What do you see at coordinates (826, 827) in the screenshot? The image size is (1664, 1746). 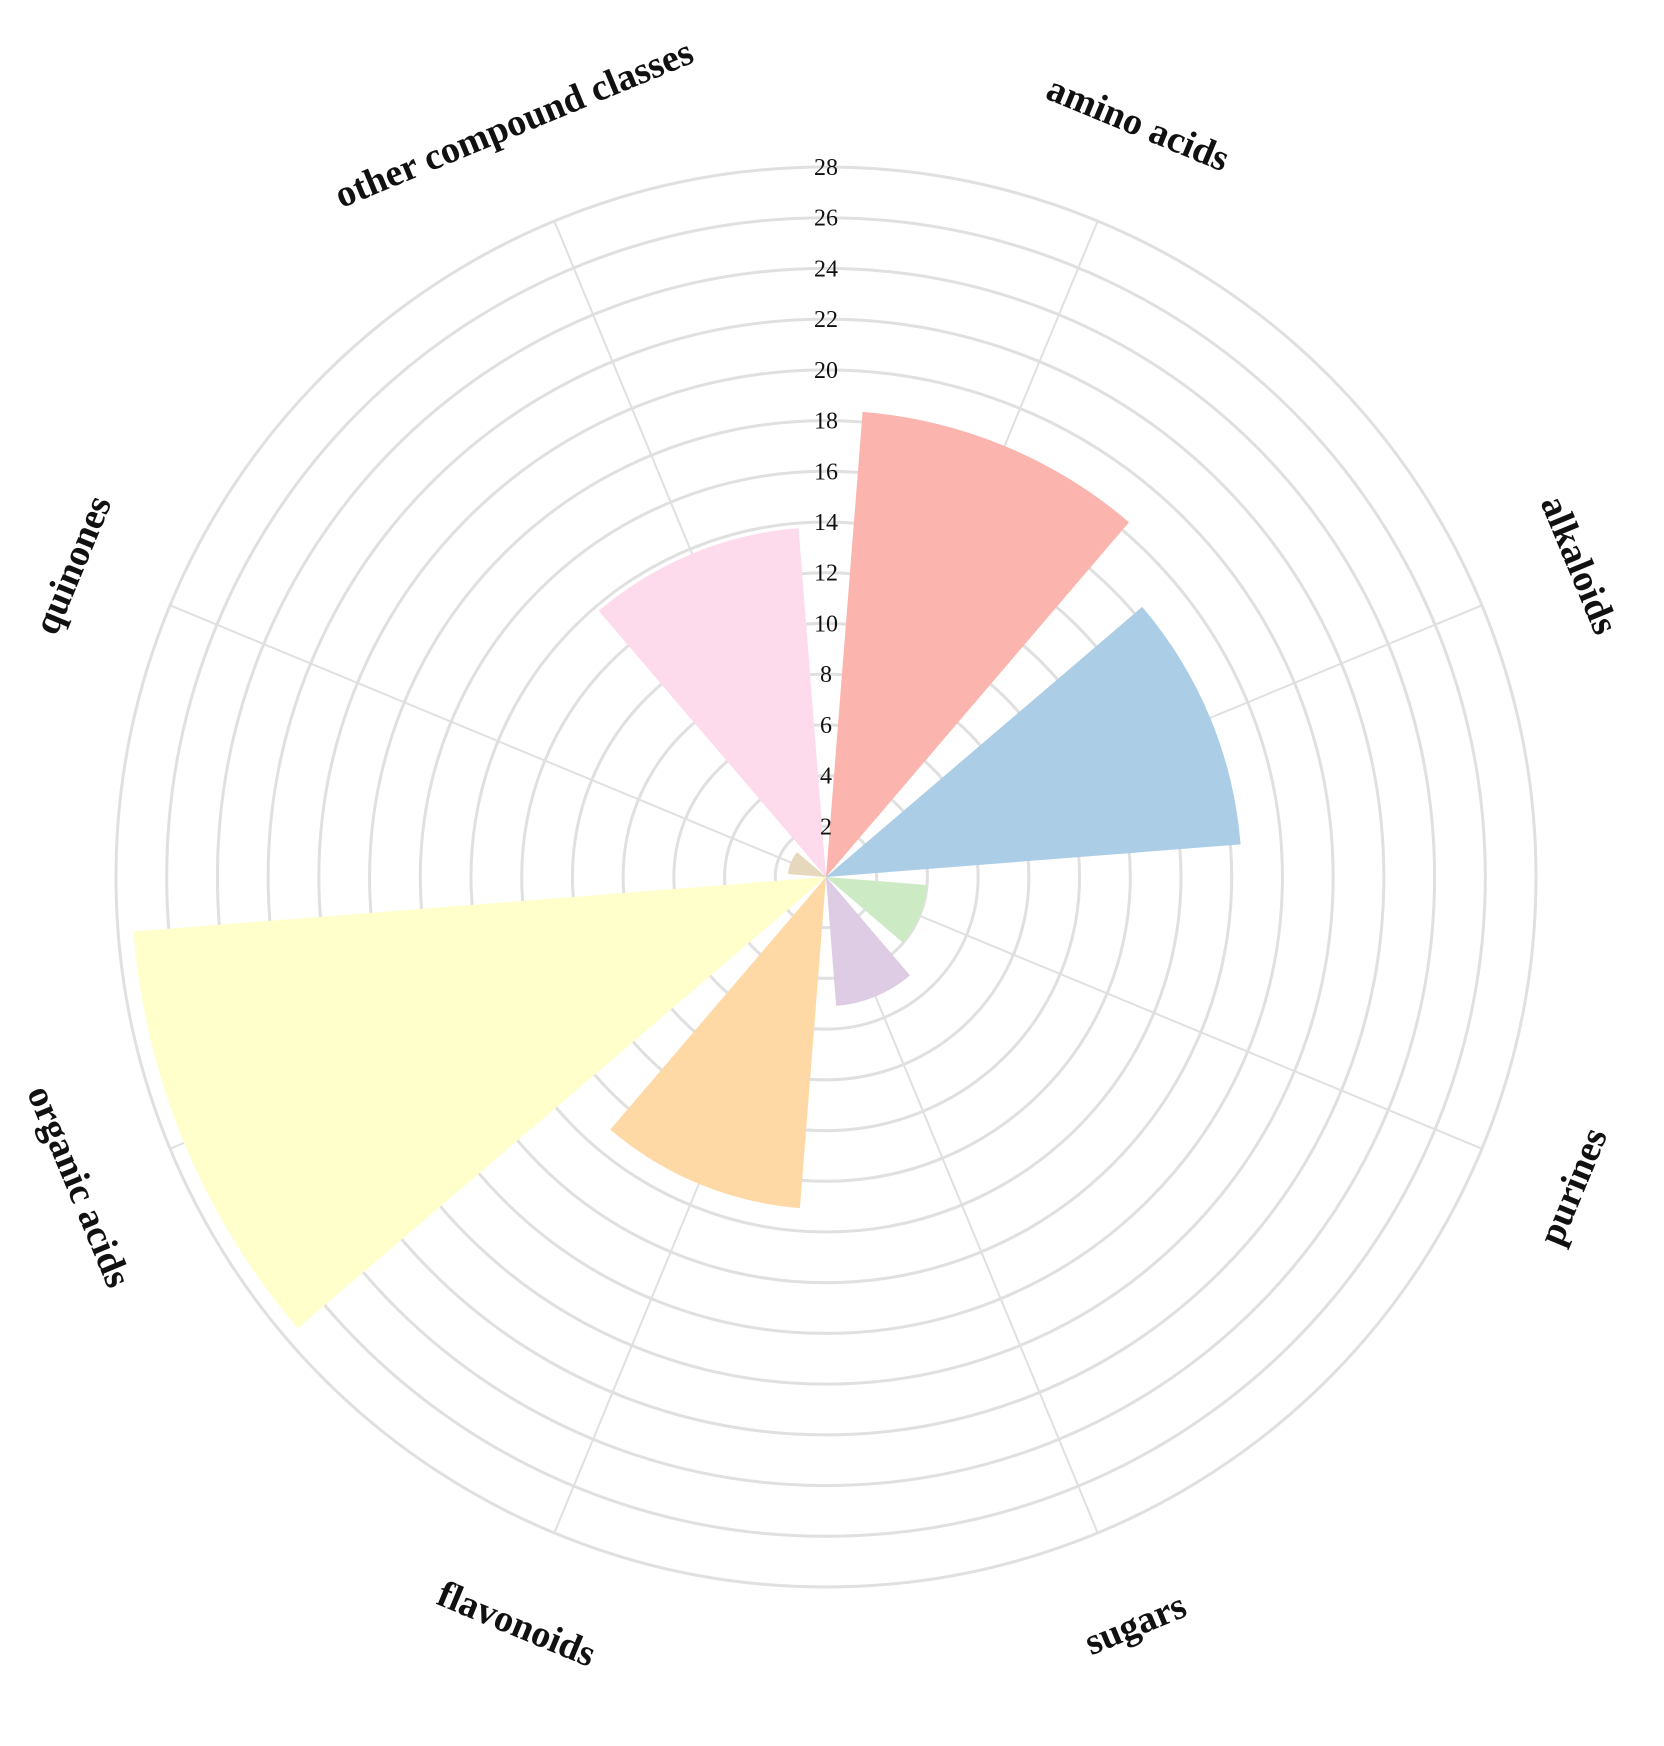 I see `r-tick-label-2: 2` at bounding box center [826, 827].